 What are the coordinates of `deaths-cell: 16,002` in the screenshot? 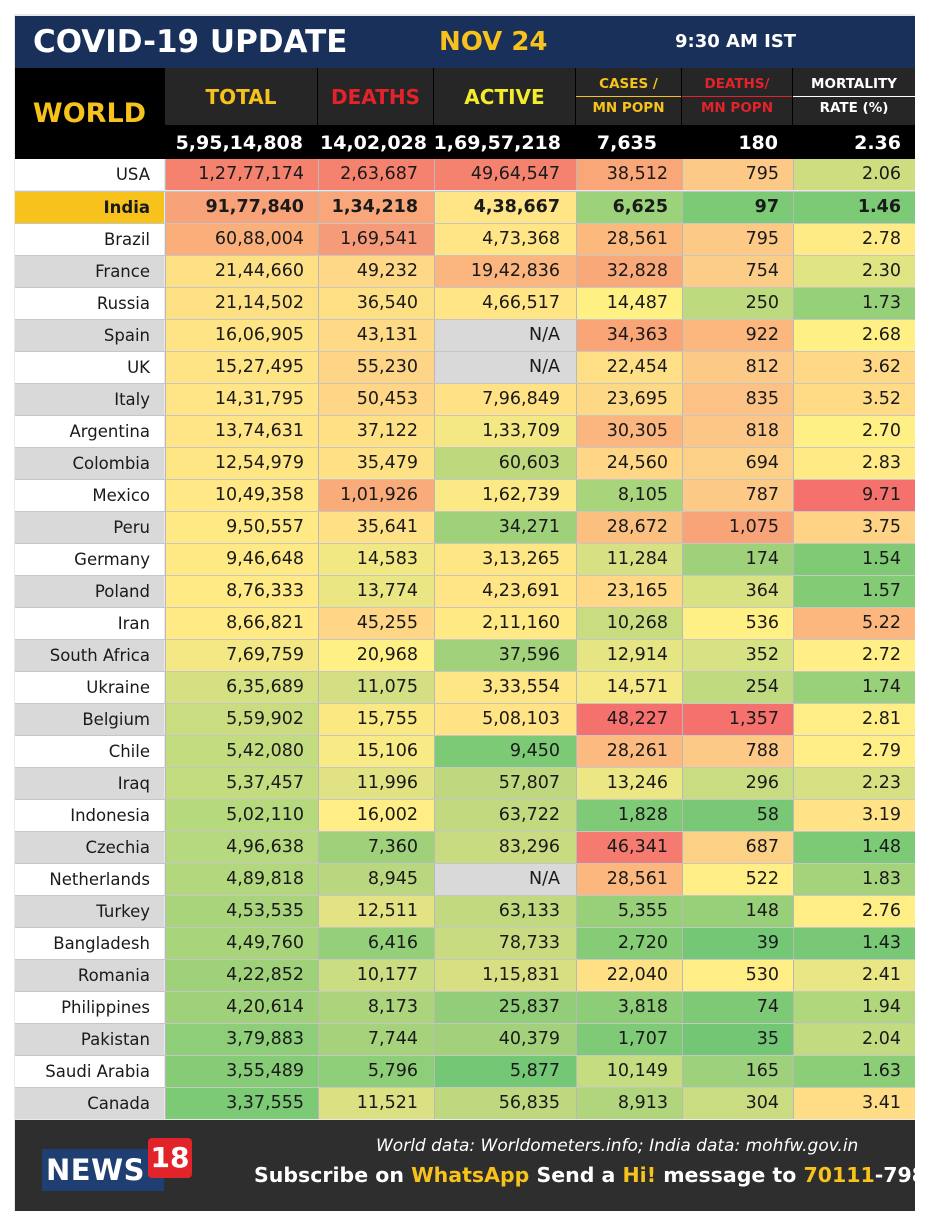 It's located at (376, 815).